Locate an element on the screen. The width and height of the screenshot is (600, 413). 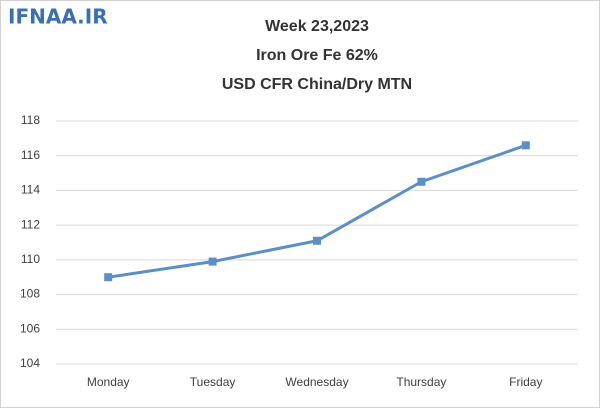
chart-title: USD CFR China/Dry MTN is located at coordinates (317, 84).